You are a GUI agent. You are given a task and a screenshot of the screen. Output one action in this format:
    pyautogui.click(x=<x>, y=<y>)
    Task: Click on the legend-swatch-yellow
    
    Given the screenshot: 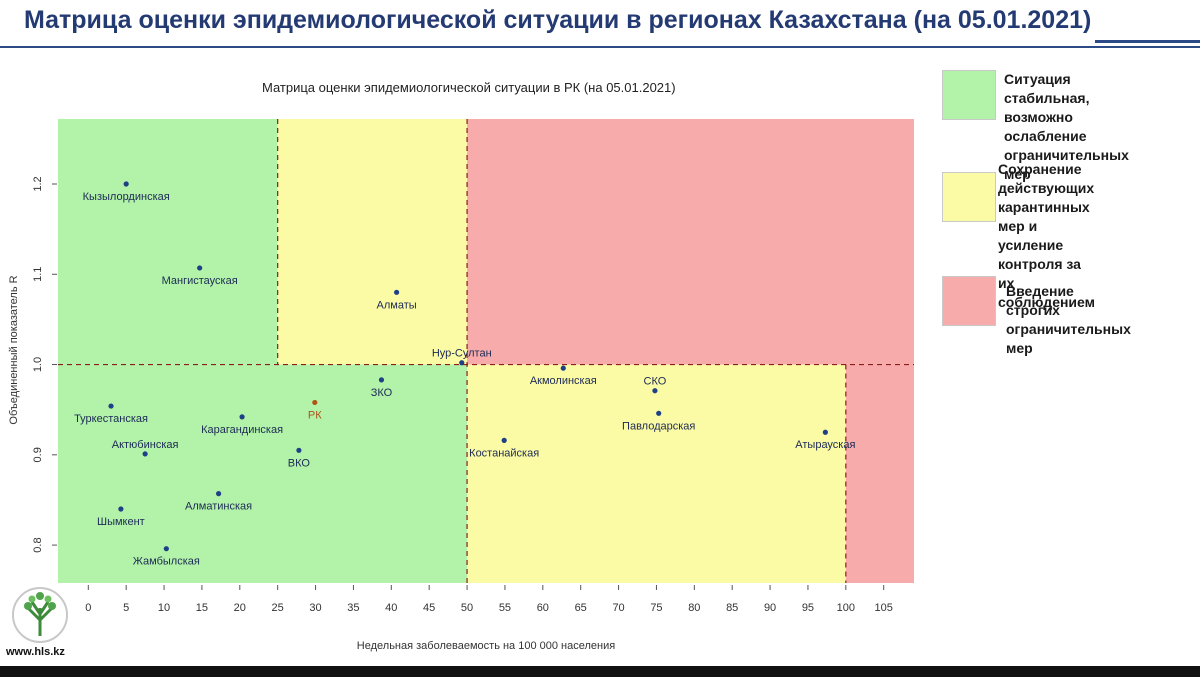 What is the action you would take?
    pyautogui.click(x=969, y=197)
    